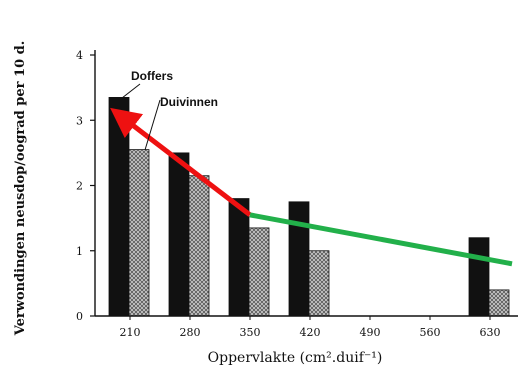  I want to click on y-axis-title: Verwondingen neusdop/oograd per 10 d., so click(20, 189).